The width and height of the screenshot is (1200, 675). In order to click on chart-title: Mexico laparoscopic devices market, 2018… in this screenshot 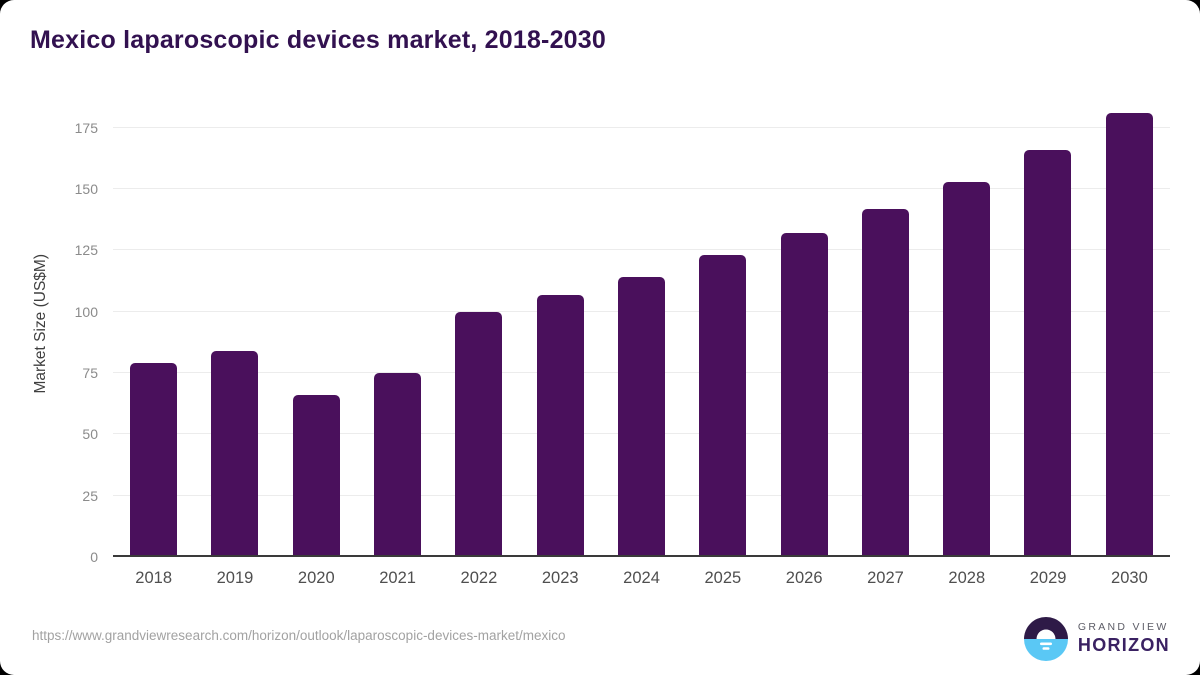, I will do `click(318, 40)`.